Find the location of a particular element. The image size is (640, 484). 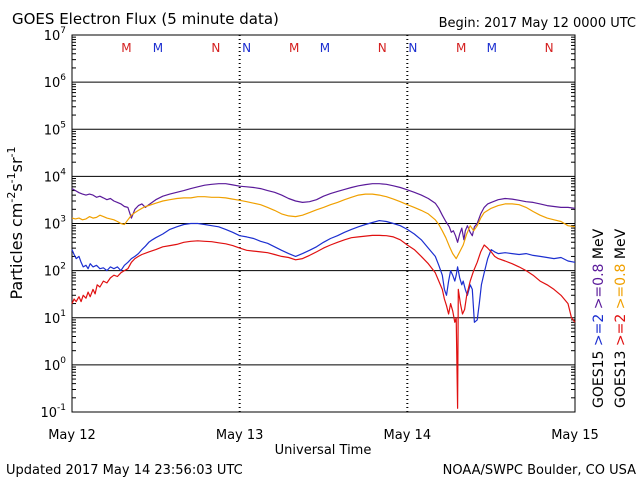

y-tick-label: 10⁰ is located at coordinates (55, 365).